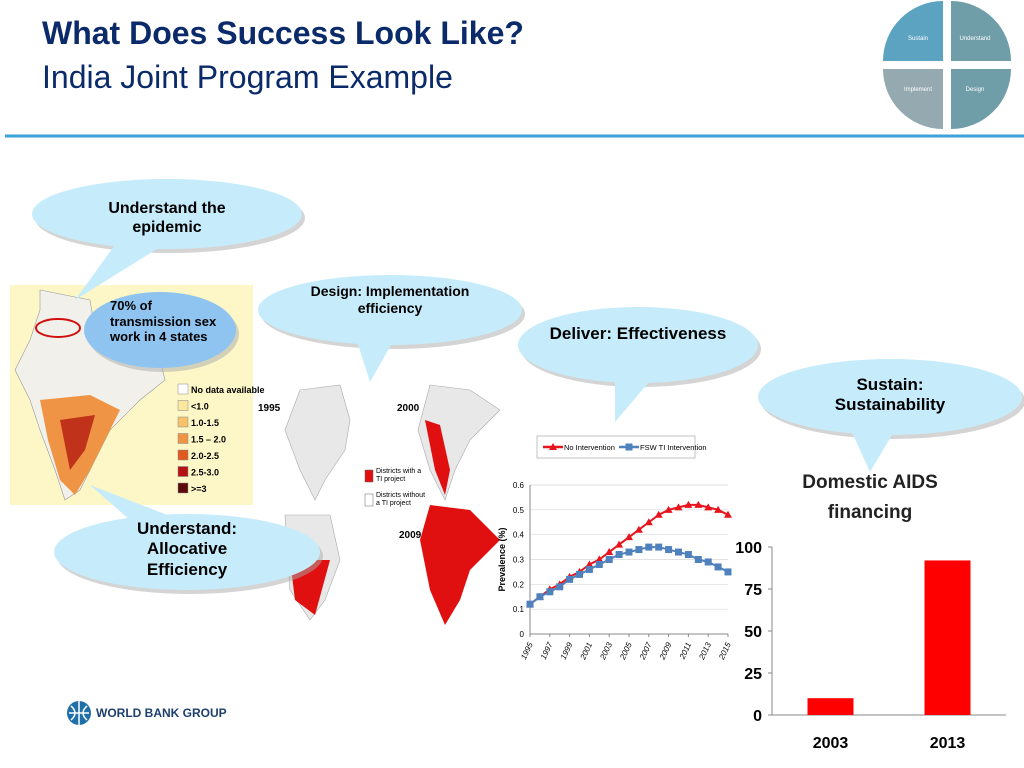 Image resolution: width=1024 pixels, height=768 pixels. Describe the element at coordinates (208, 440) in the screenshot. I see `legend-label: 1.5 – 2.0` at that location.